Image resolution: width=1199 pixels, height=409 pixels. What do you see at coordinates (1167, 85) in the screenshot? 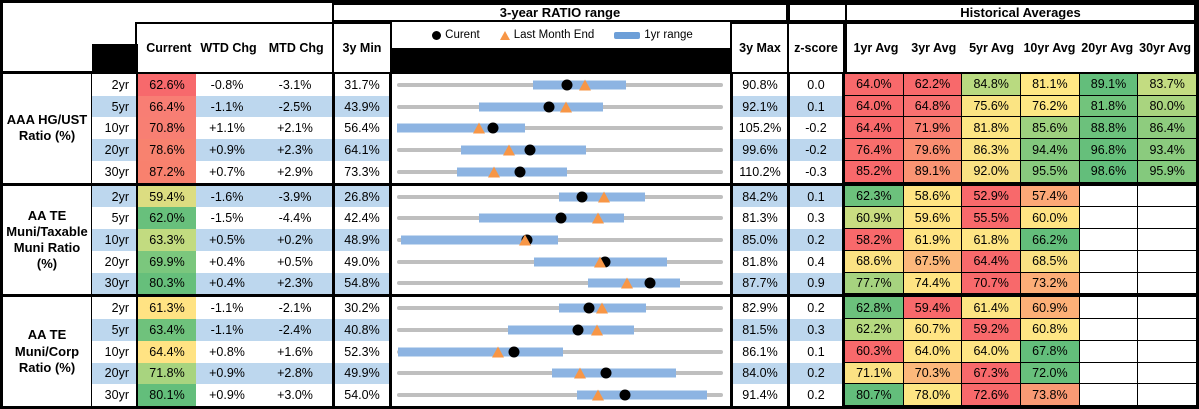
I see `avg-cell: 83.7%` at bounding box center [1167, 85].